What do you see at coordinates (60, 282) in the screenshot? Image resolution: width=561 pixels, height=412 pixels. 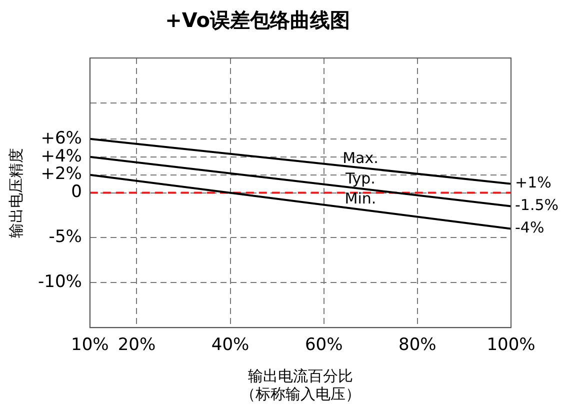 I see `y-tick-label: -10%` at bounding box center [60, 282].